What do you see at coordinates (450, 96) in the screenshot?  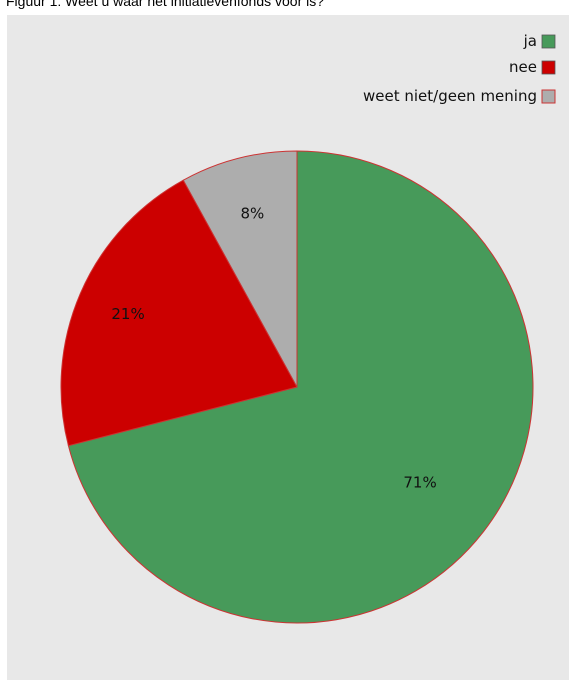 I see `legend-label-weet-niet: weet niet/geen mening` at bounding box center [450, 96].